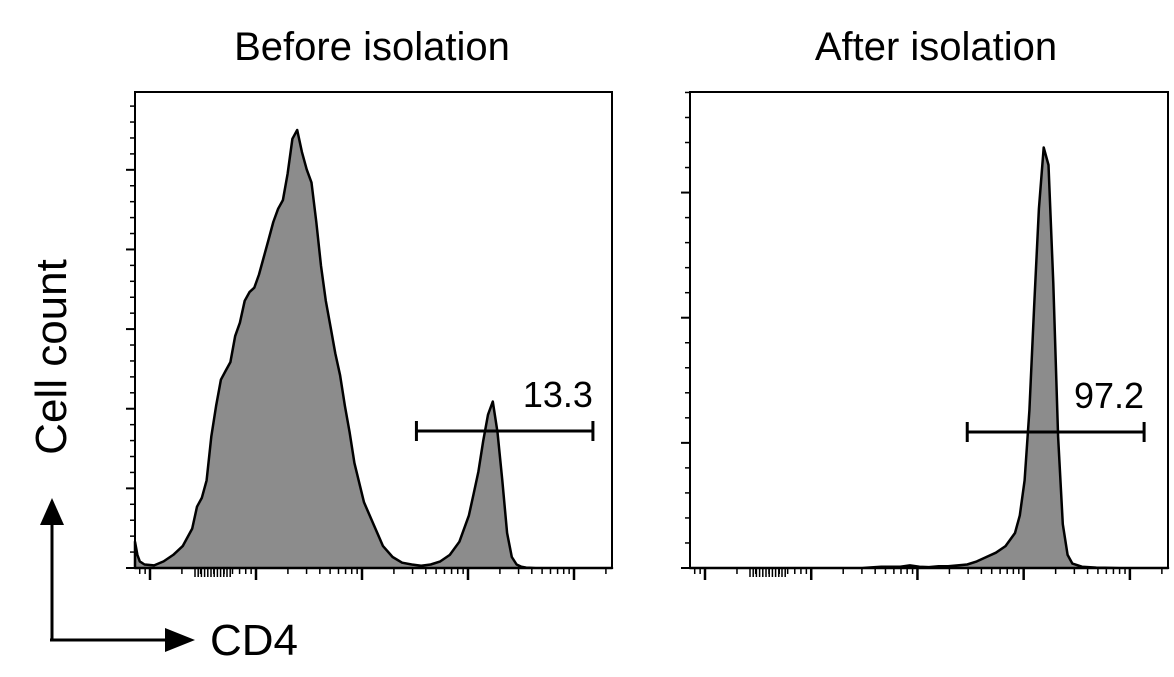 Image resolution: width=1174 pixels, height=677 pixels. Describe the element at coordinates (936, 47) in the screenshot. I see `panel-title: After isolation` at that location.